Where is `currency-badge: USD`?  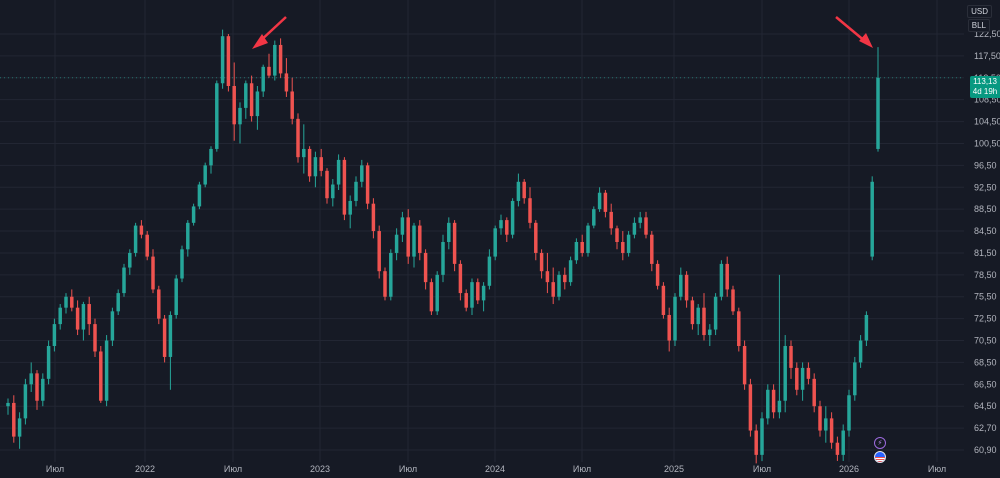 currency-badge: USD is located at coordinates (979, 11).